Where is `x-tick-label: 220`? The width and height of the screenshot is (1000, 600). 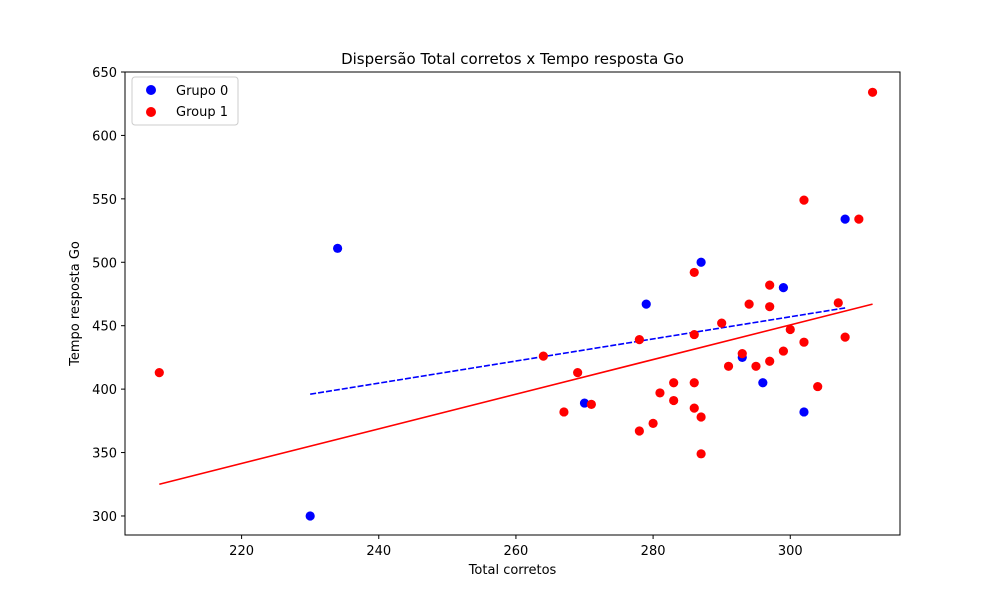
x-tick-label: 220 is located at coordinates (241, 551).